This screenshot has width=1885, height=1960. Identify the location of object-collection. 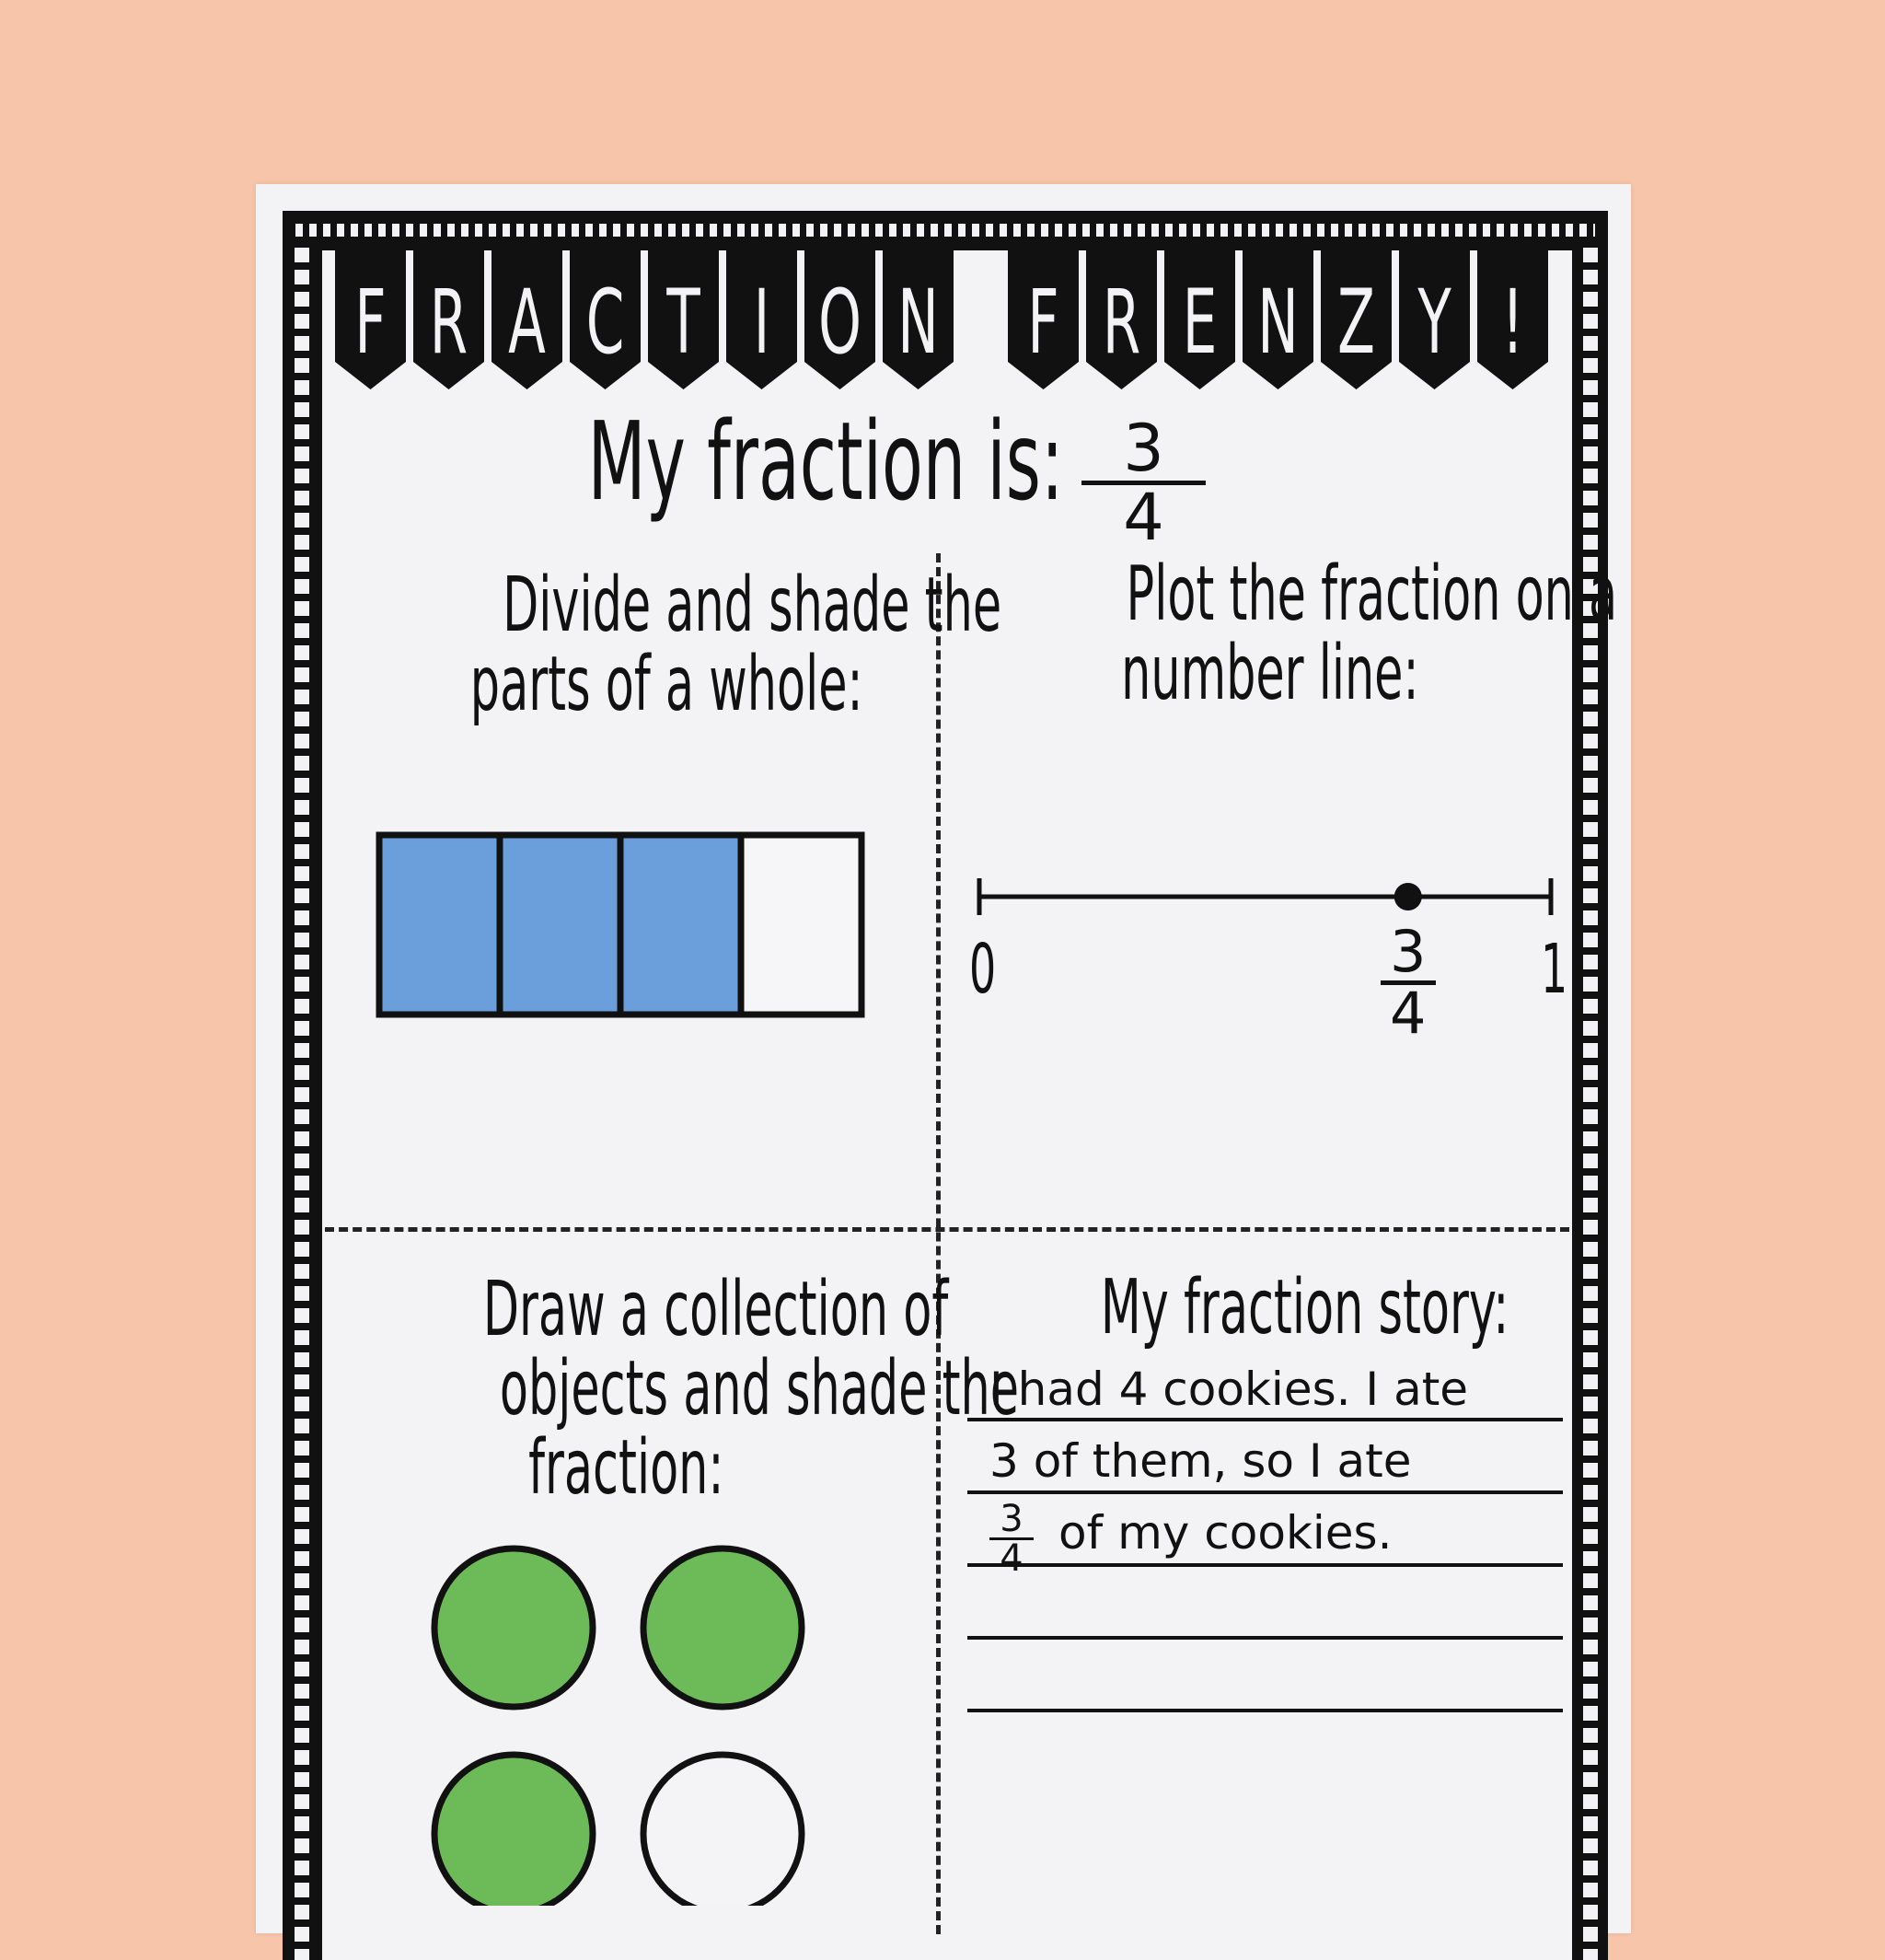
(618, 1725).